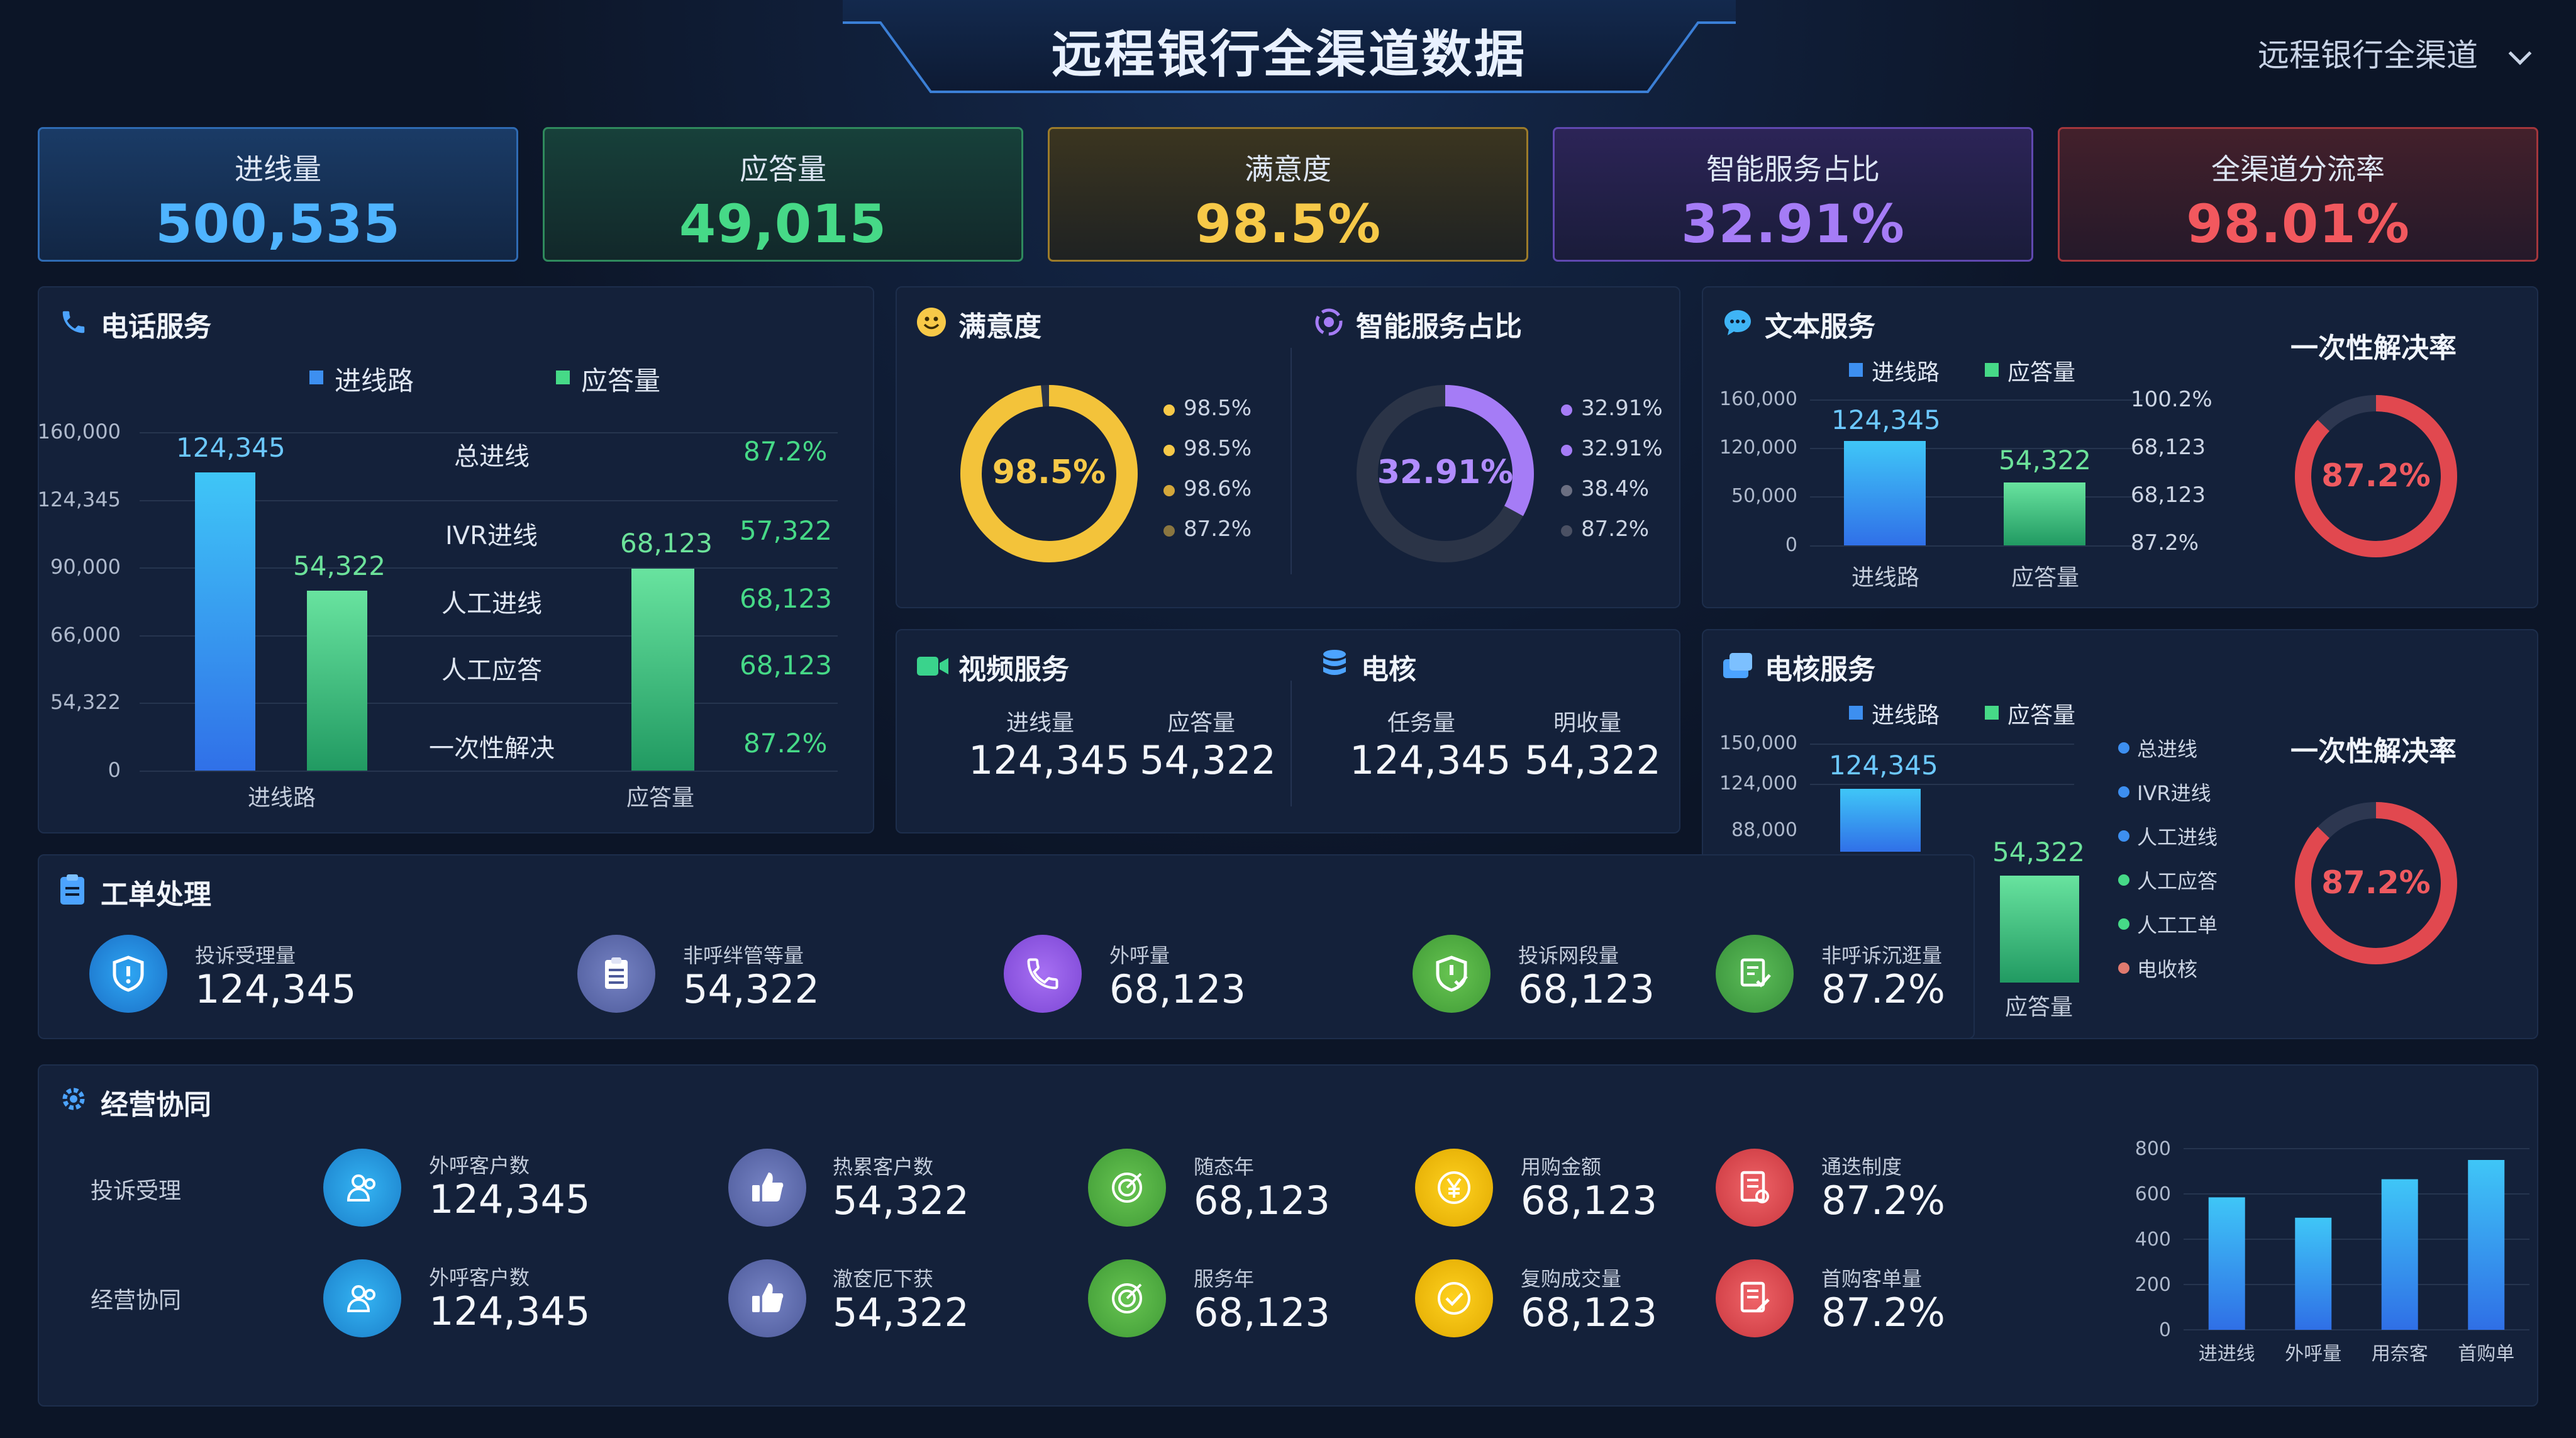  Describe the element at coordinates (932, 666) in the screenshot. I see `video-camera-icon` at that location.